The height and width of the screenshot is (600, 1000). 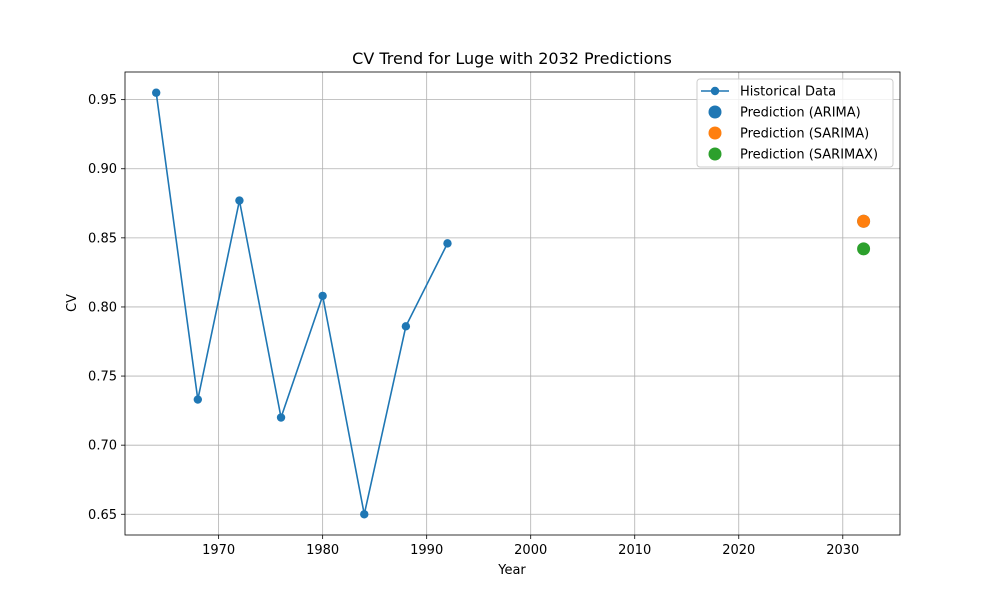 What do you see at coordinates (218, 550) in the screenshot?
I see `x-tick-label: 1970` at bounding box center [218, 550].